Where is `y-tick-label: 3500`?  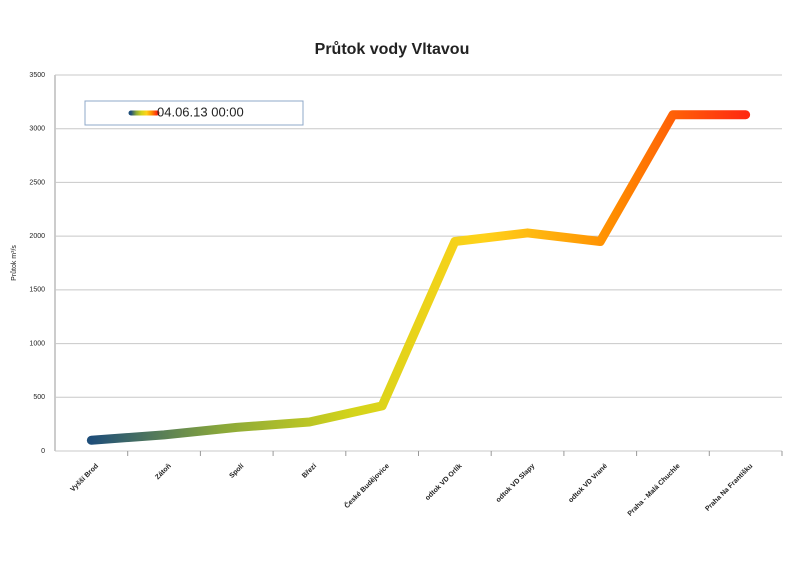
y-tick-label: 3500 is located at coordinates (37, 75).